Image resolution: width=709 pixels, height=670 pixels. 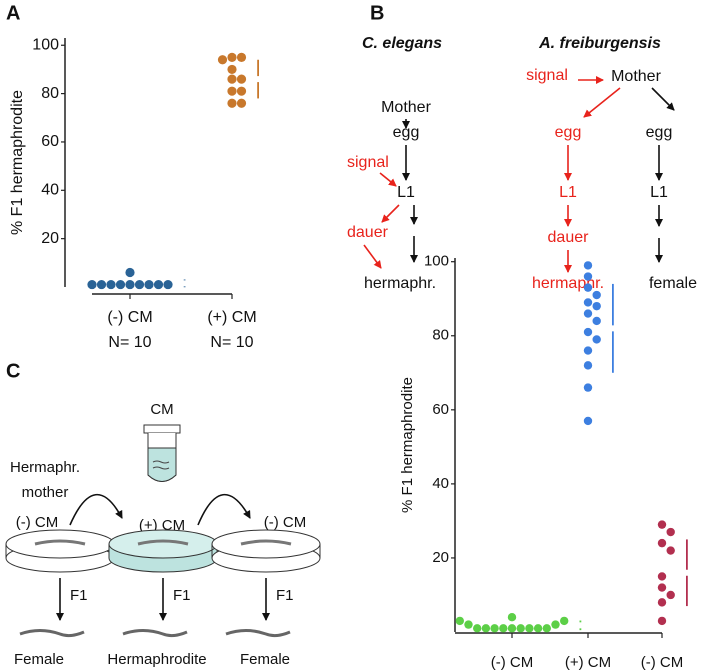 I want to click on y-tick-label: 100, so click(x=436, y=261).